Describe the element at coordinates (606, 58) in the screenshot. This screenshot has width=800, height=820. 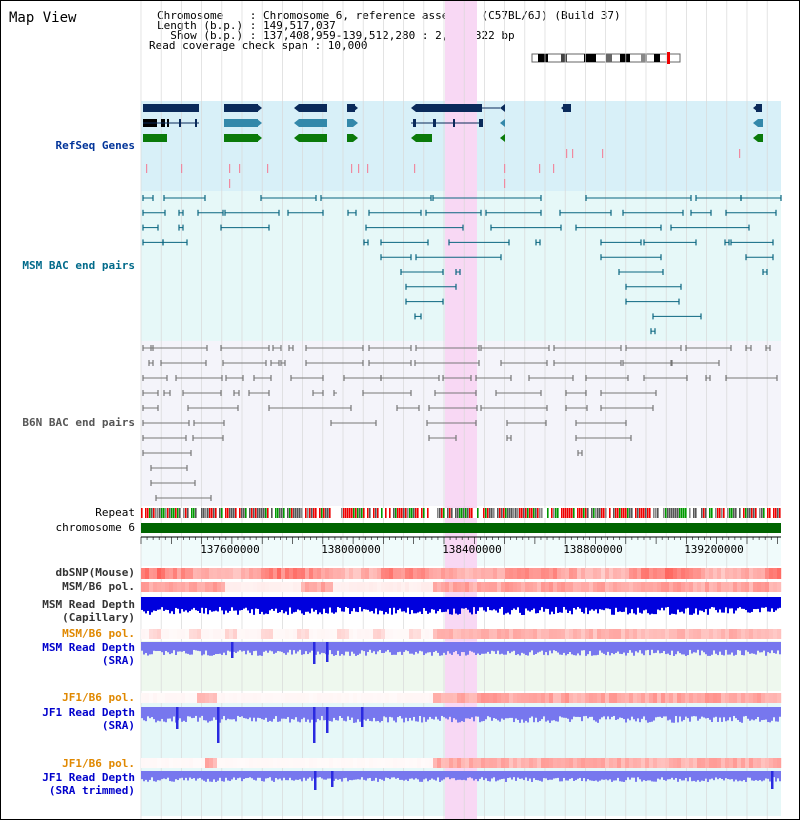
I see `chromosome-ideogram` at that location.